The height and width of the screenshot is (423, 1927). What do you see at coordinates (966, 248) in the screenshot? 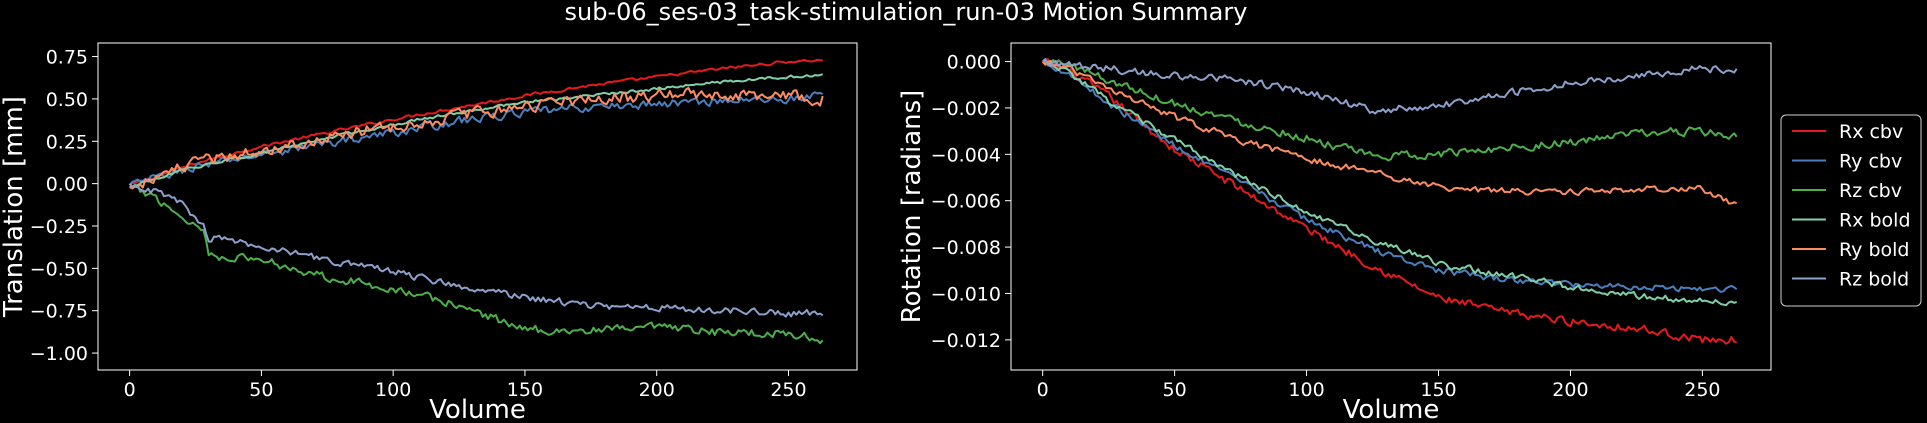
I see `y-tick-label: −0.008` at bounding box center [966, 248].